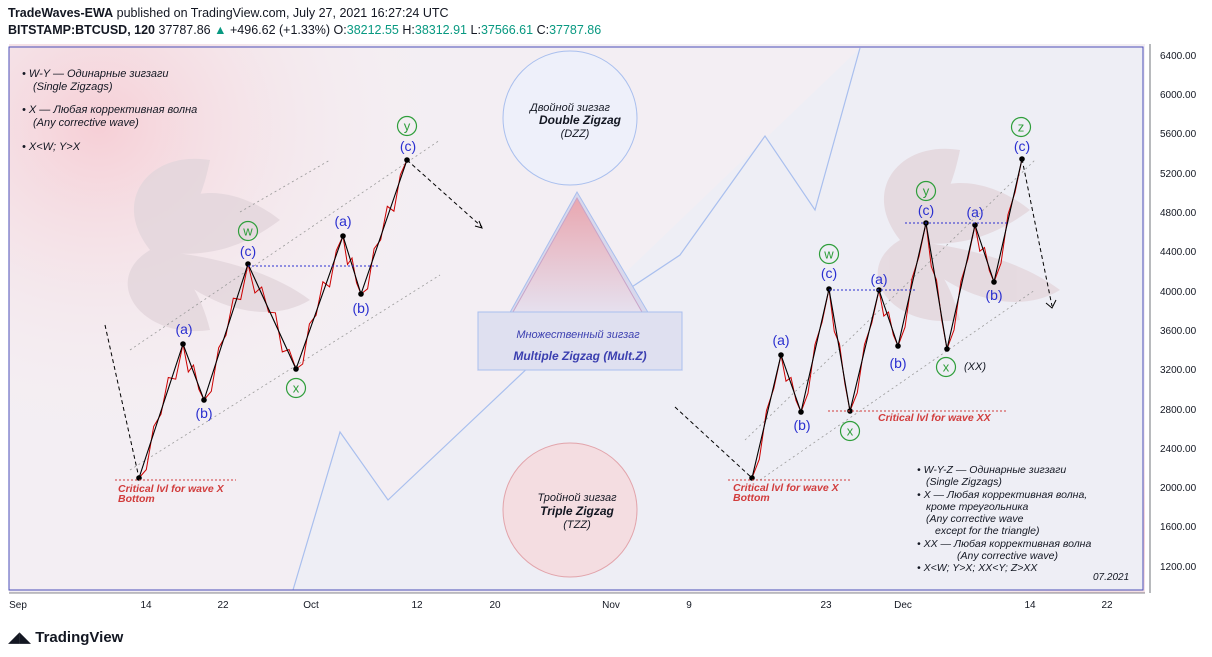  What do you see at coordinates (801, 425) in the screenshot?
I see `right-label-b1: (b)` at bounding box center [801, 425].